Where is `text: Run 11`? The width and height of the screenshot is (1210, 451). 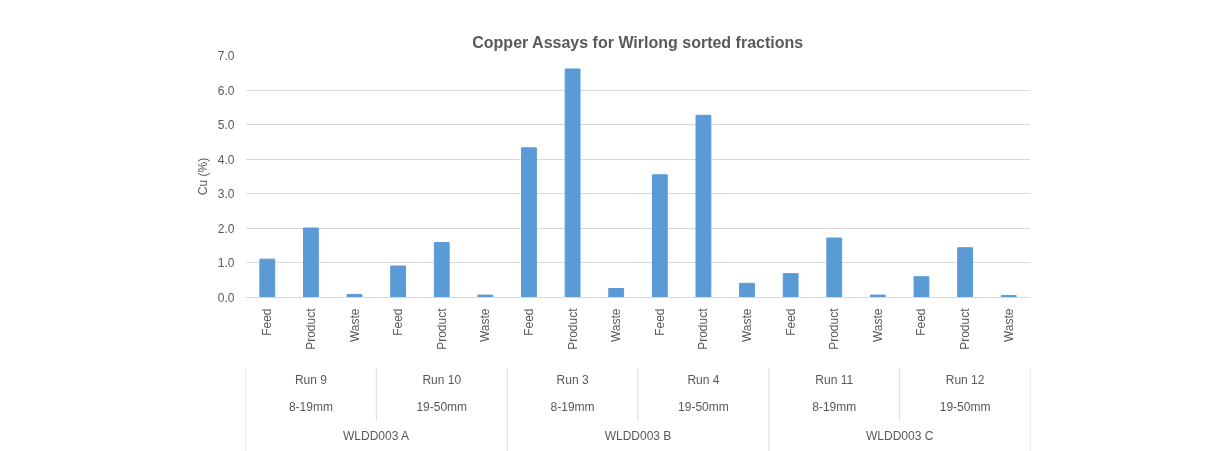 text: Run 11 is located at coordinates (834, 380).